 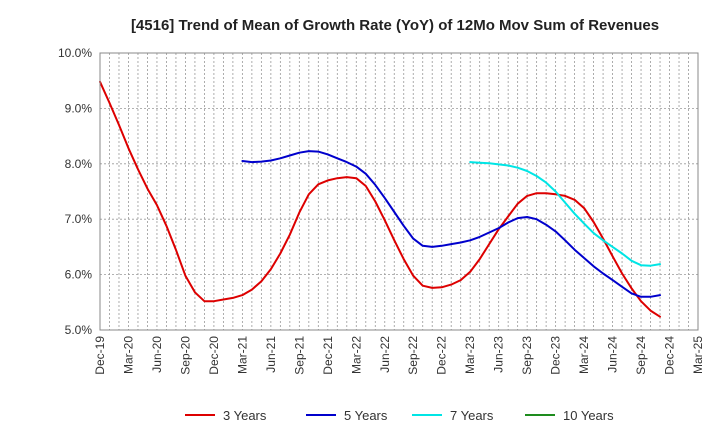 What do you see at coordinates (75, 53) in the screenshot?
I see `y-tick-label: 10.0%` at bounding box center [75, 53].